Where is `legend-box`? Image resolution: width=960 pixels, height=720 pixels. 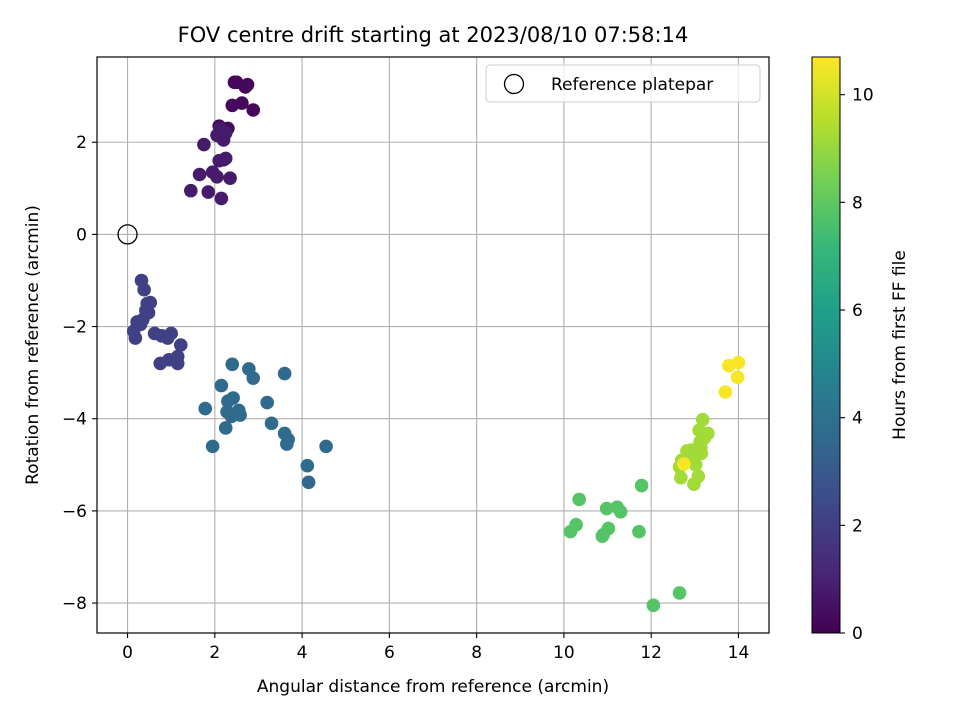
legend-box is located at coordinates (623, 83).